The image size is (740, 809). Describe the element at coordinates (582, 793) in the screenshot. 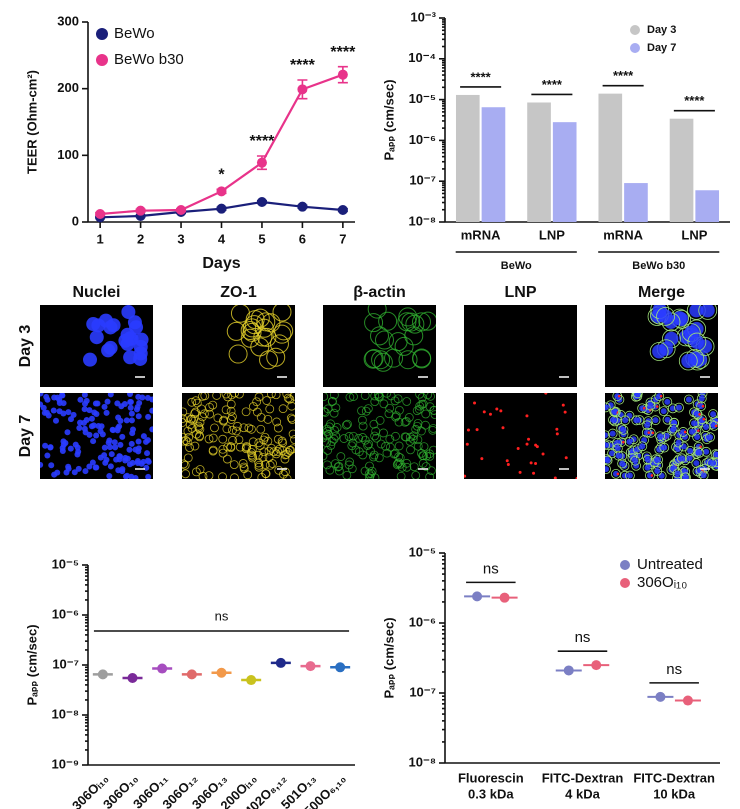

I see `x-tick-label: 4 kDa` at that location.